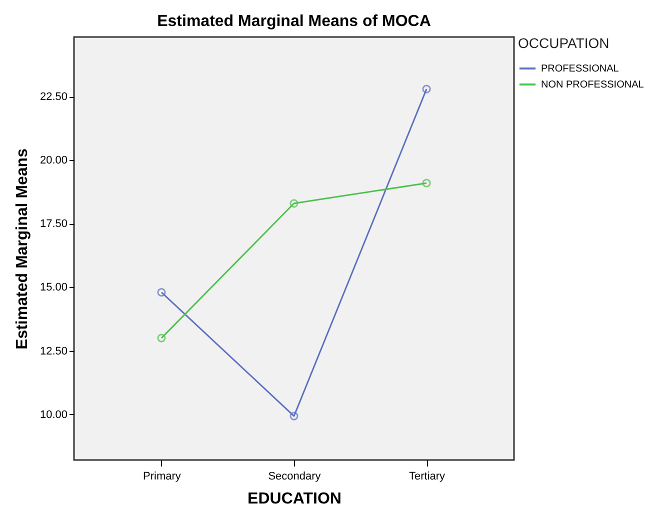 The width and height of the screenshot is (656, 509). What do you see at coordinates (54, 224) in the screenshot?
I see `y-tick-label: 17.50` at bounding box center [54, 224].